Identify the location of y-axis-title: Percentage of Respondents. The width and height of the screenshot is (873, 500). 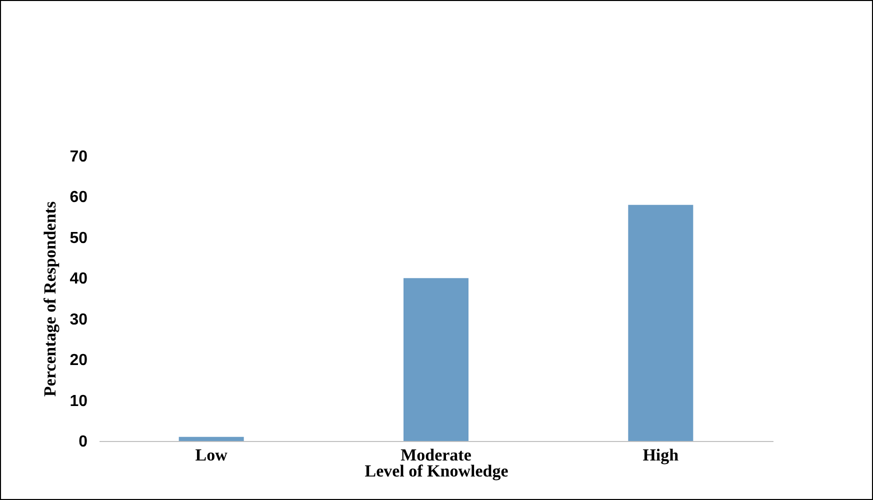
(50, 299).